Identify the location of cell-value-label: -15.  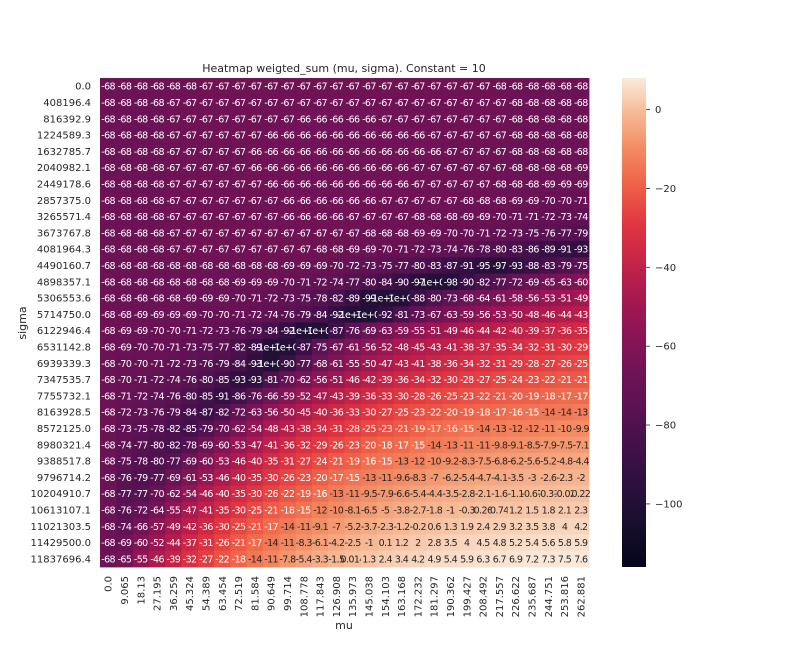
(467, 429).